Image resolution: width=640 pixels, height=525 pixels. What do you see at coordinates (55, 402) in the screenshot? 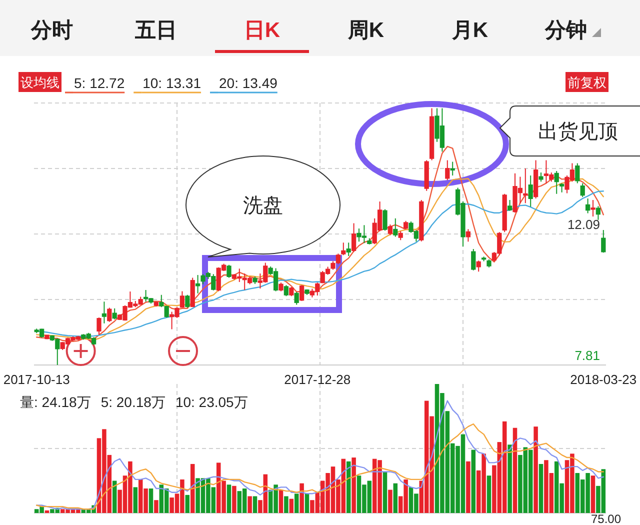
I see `annotation: 量: 24.18万` at bounding box center [55, 402].